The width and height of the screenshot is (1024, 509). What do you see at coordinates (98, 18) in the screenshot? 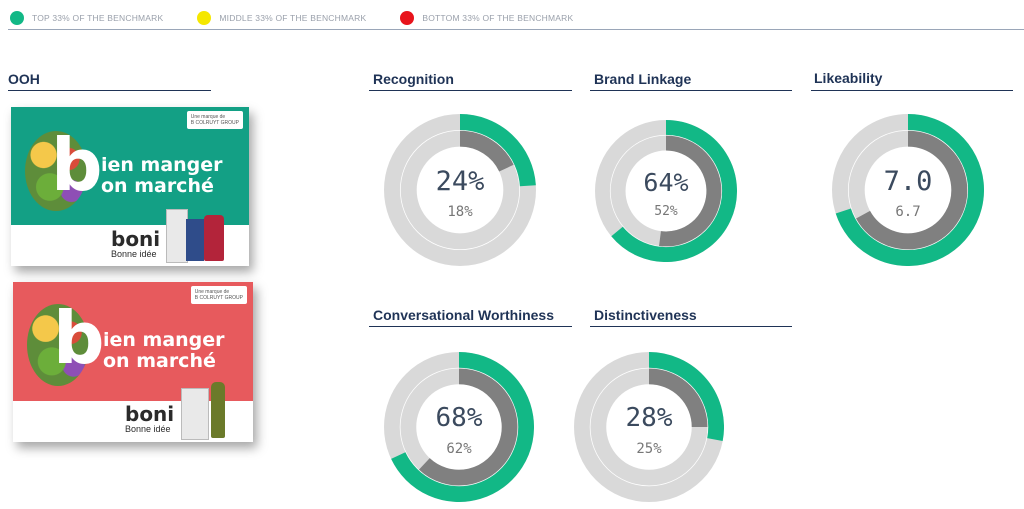
I see `legend-label-top: TOP 33% OF THE BENCHMARK` at bounding box center [98, 18].